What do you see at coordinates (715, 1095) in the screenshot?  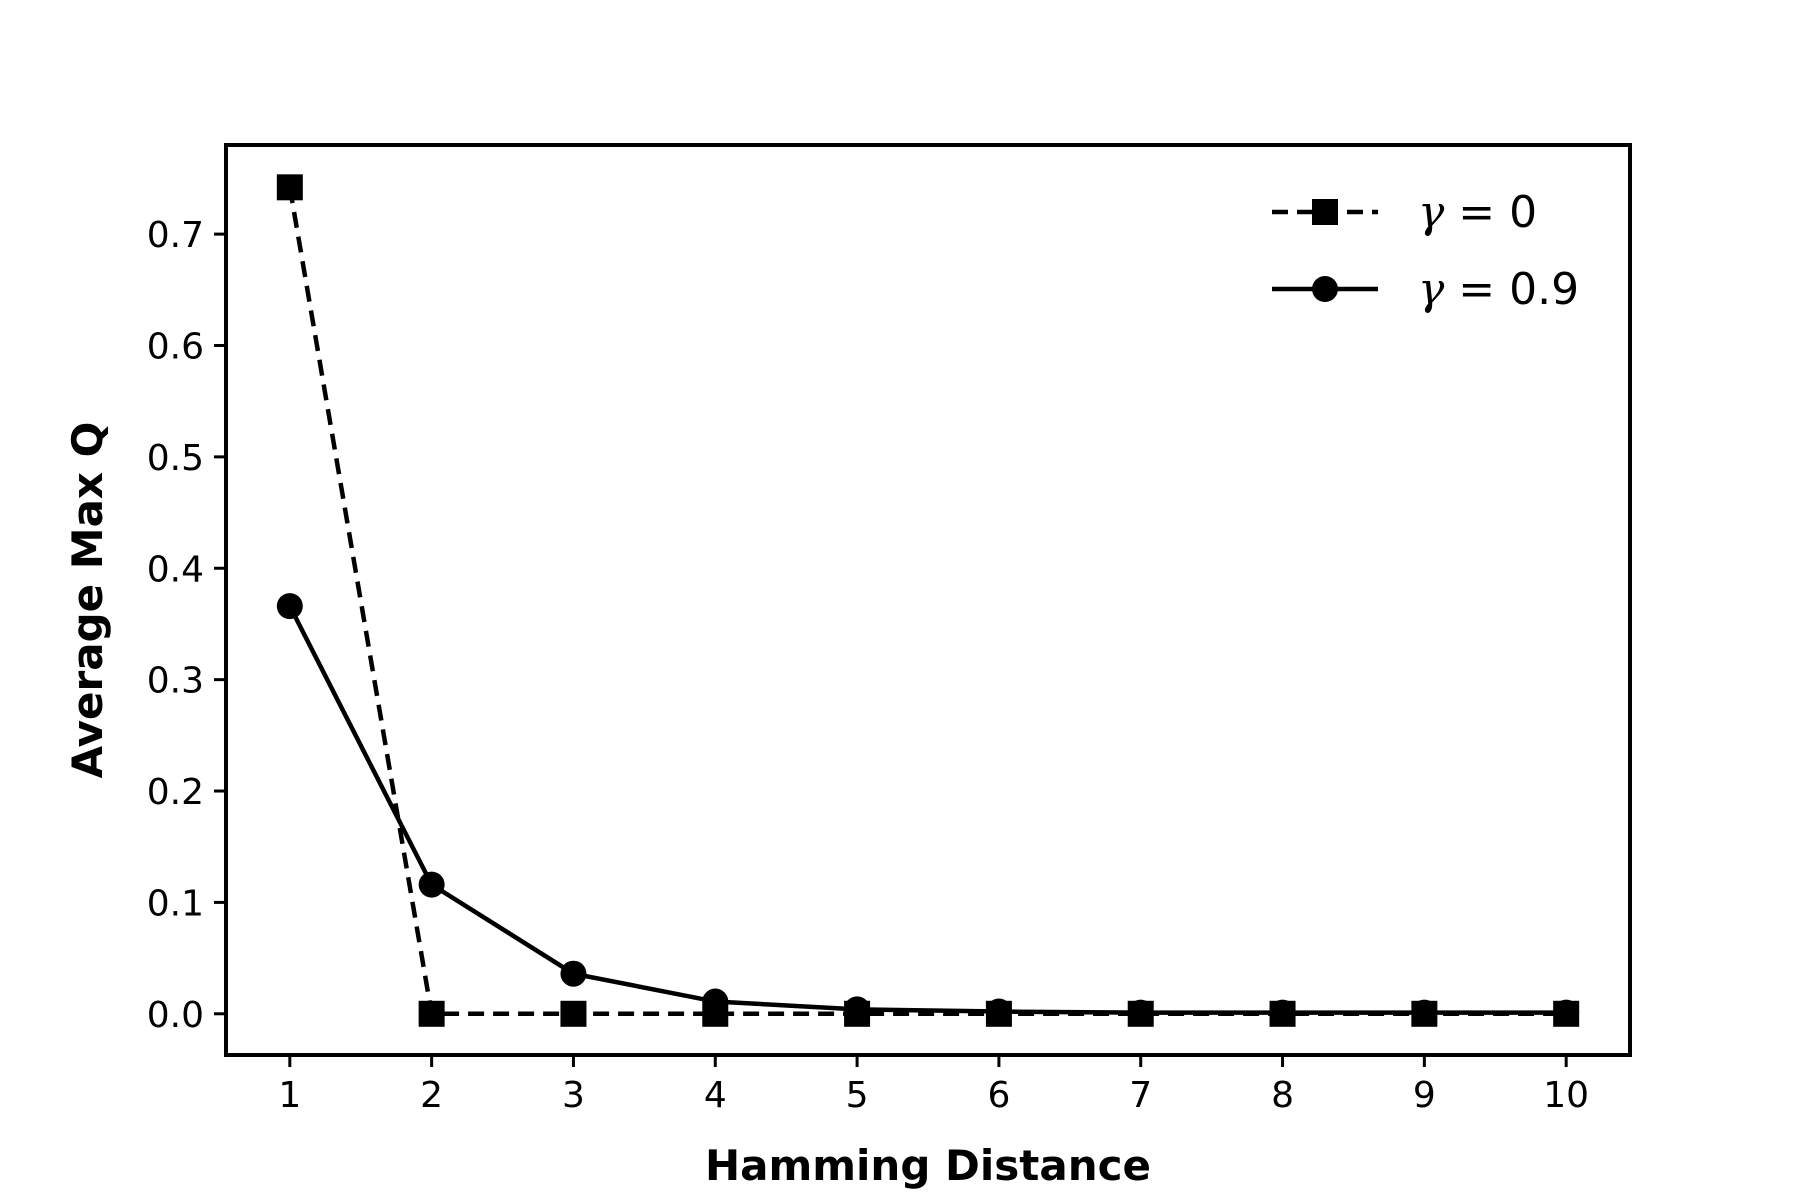 I see `x-tick-label: 4` at bounding box center [715, 1095].